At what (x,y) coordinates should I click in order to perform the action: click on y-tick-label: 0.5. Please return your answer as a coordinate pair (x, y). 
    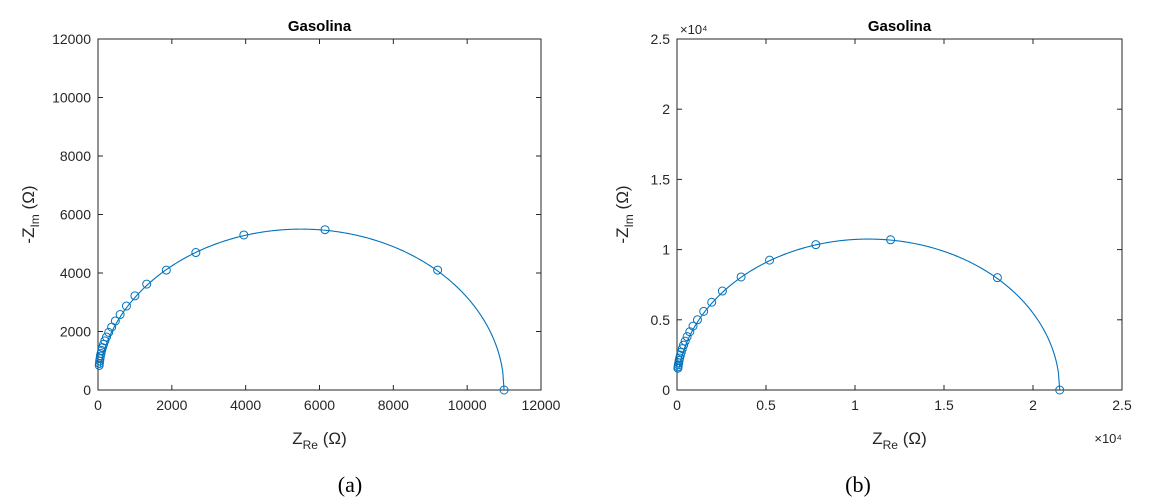
    Looking at the image, I should click on (661, 320).